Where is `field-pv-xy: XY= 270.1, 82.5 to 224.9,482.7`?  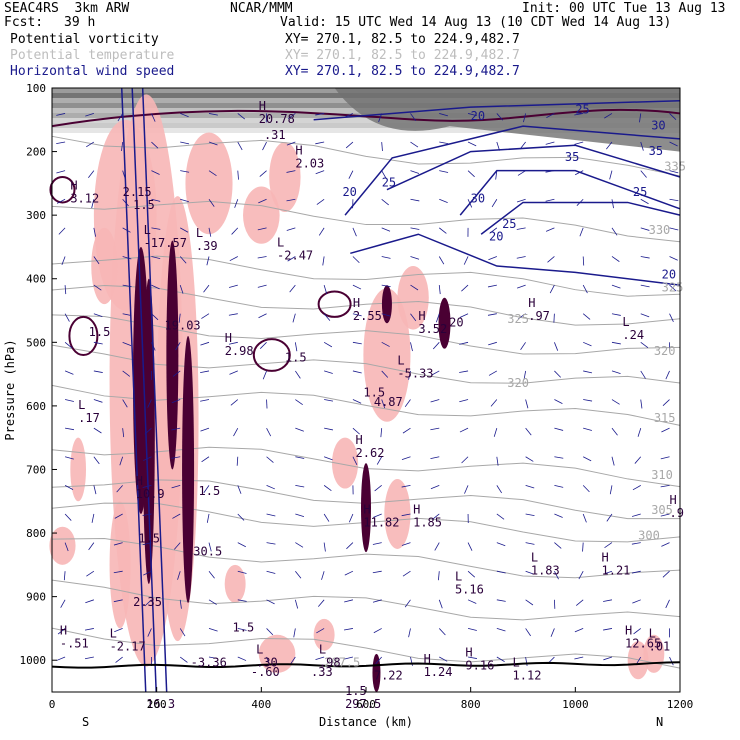
field-pv-xy: XY= 270.1, 82.5 to 224.9,482.7 is located at coordinates (402, 39).